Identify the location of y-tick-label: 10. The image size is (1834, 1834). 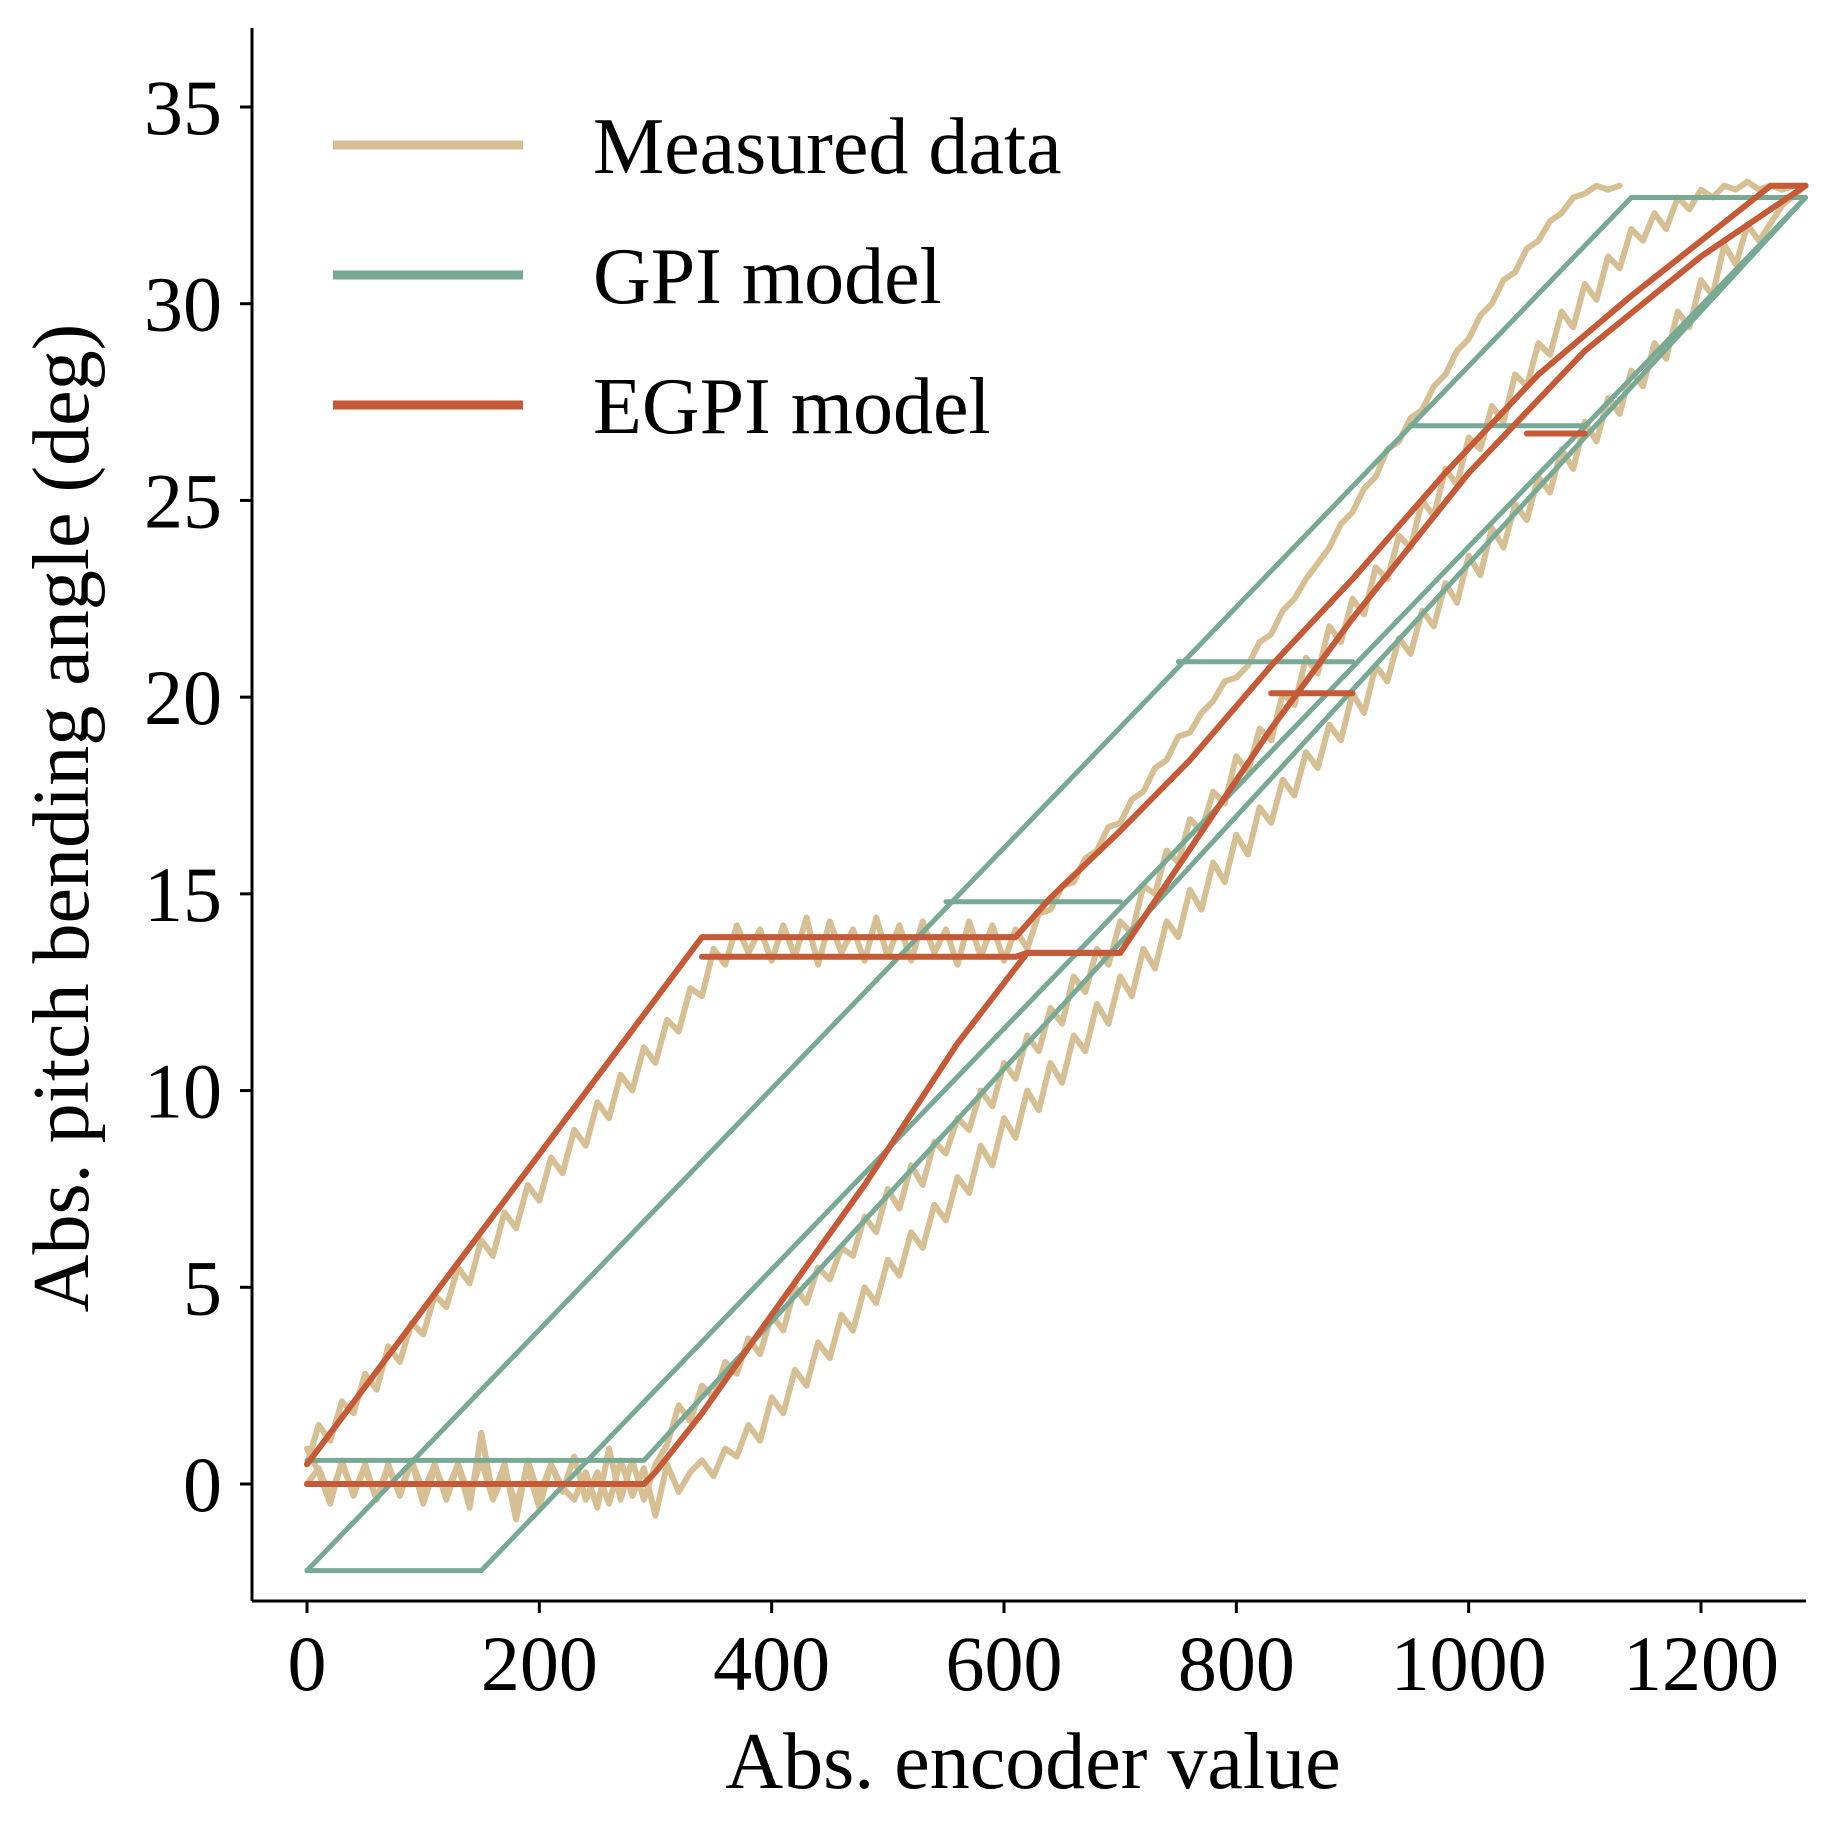
(183, 1091).